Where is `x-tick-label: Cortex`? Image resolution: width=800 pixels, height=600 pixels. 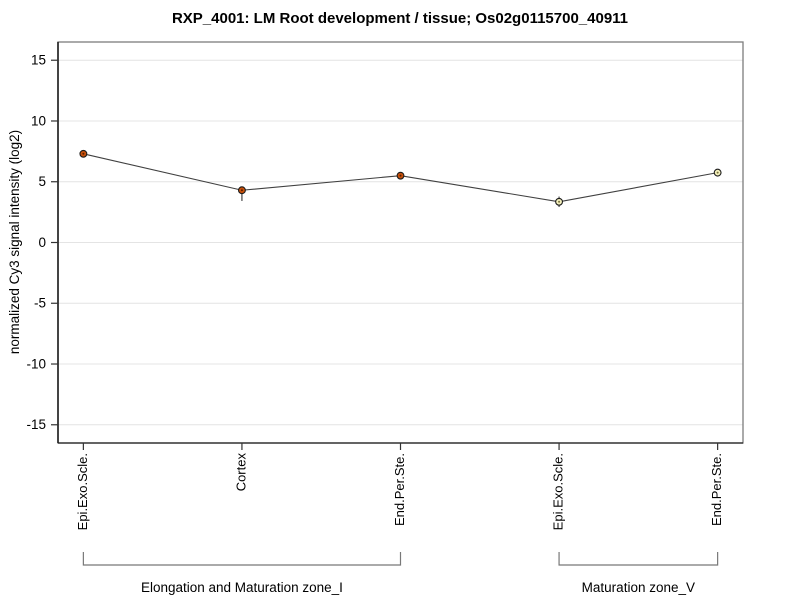 x-tick-label: Cortex is located at coordinates (240, 472).